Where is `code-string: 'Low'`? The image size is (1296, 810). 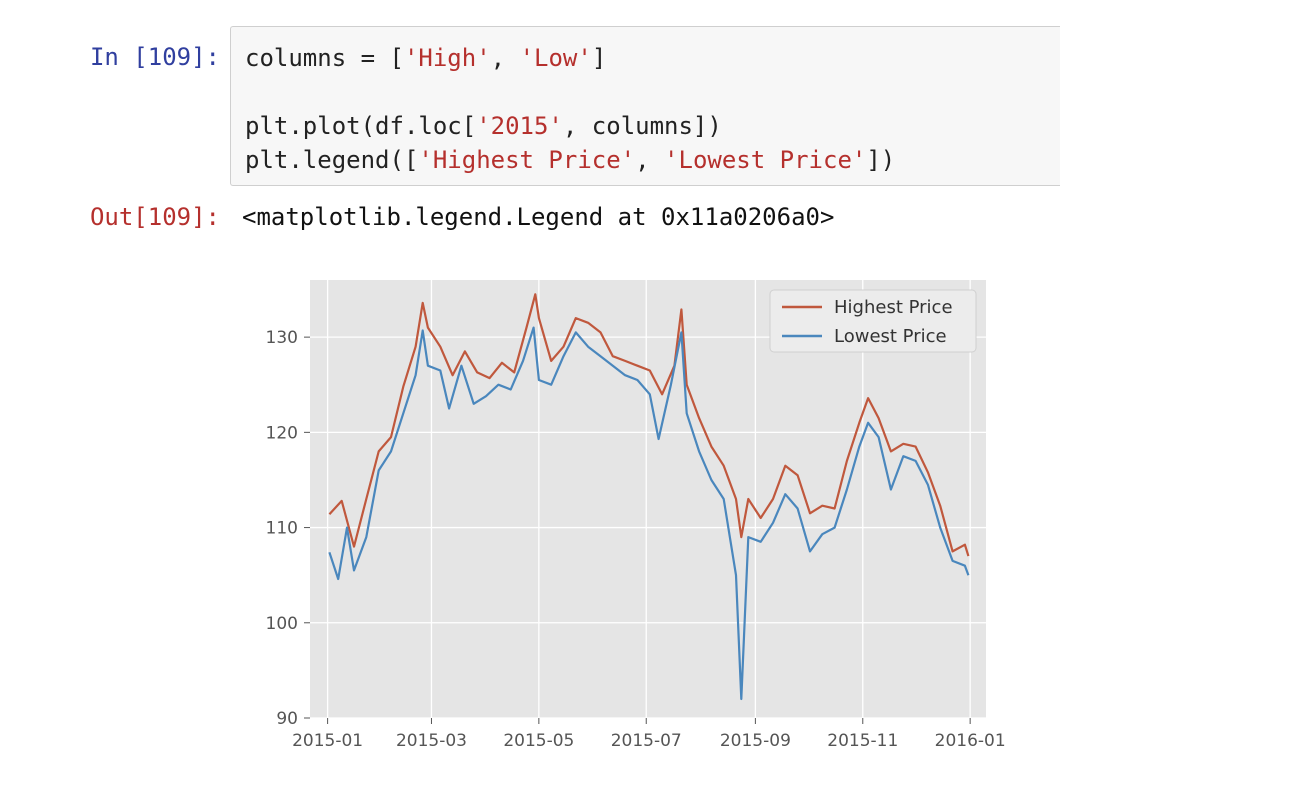 code-string: 'Low' is located at coordinates (555, 58).